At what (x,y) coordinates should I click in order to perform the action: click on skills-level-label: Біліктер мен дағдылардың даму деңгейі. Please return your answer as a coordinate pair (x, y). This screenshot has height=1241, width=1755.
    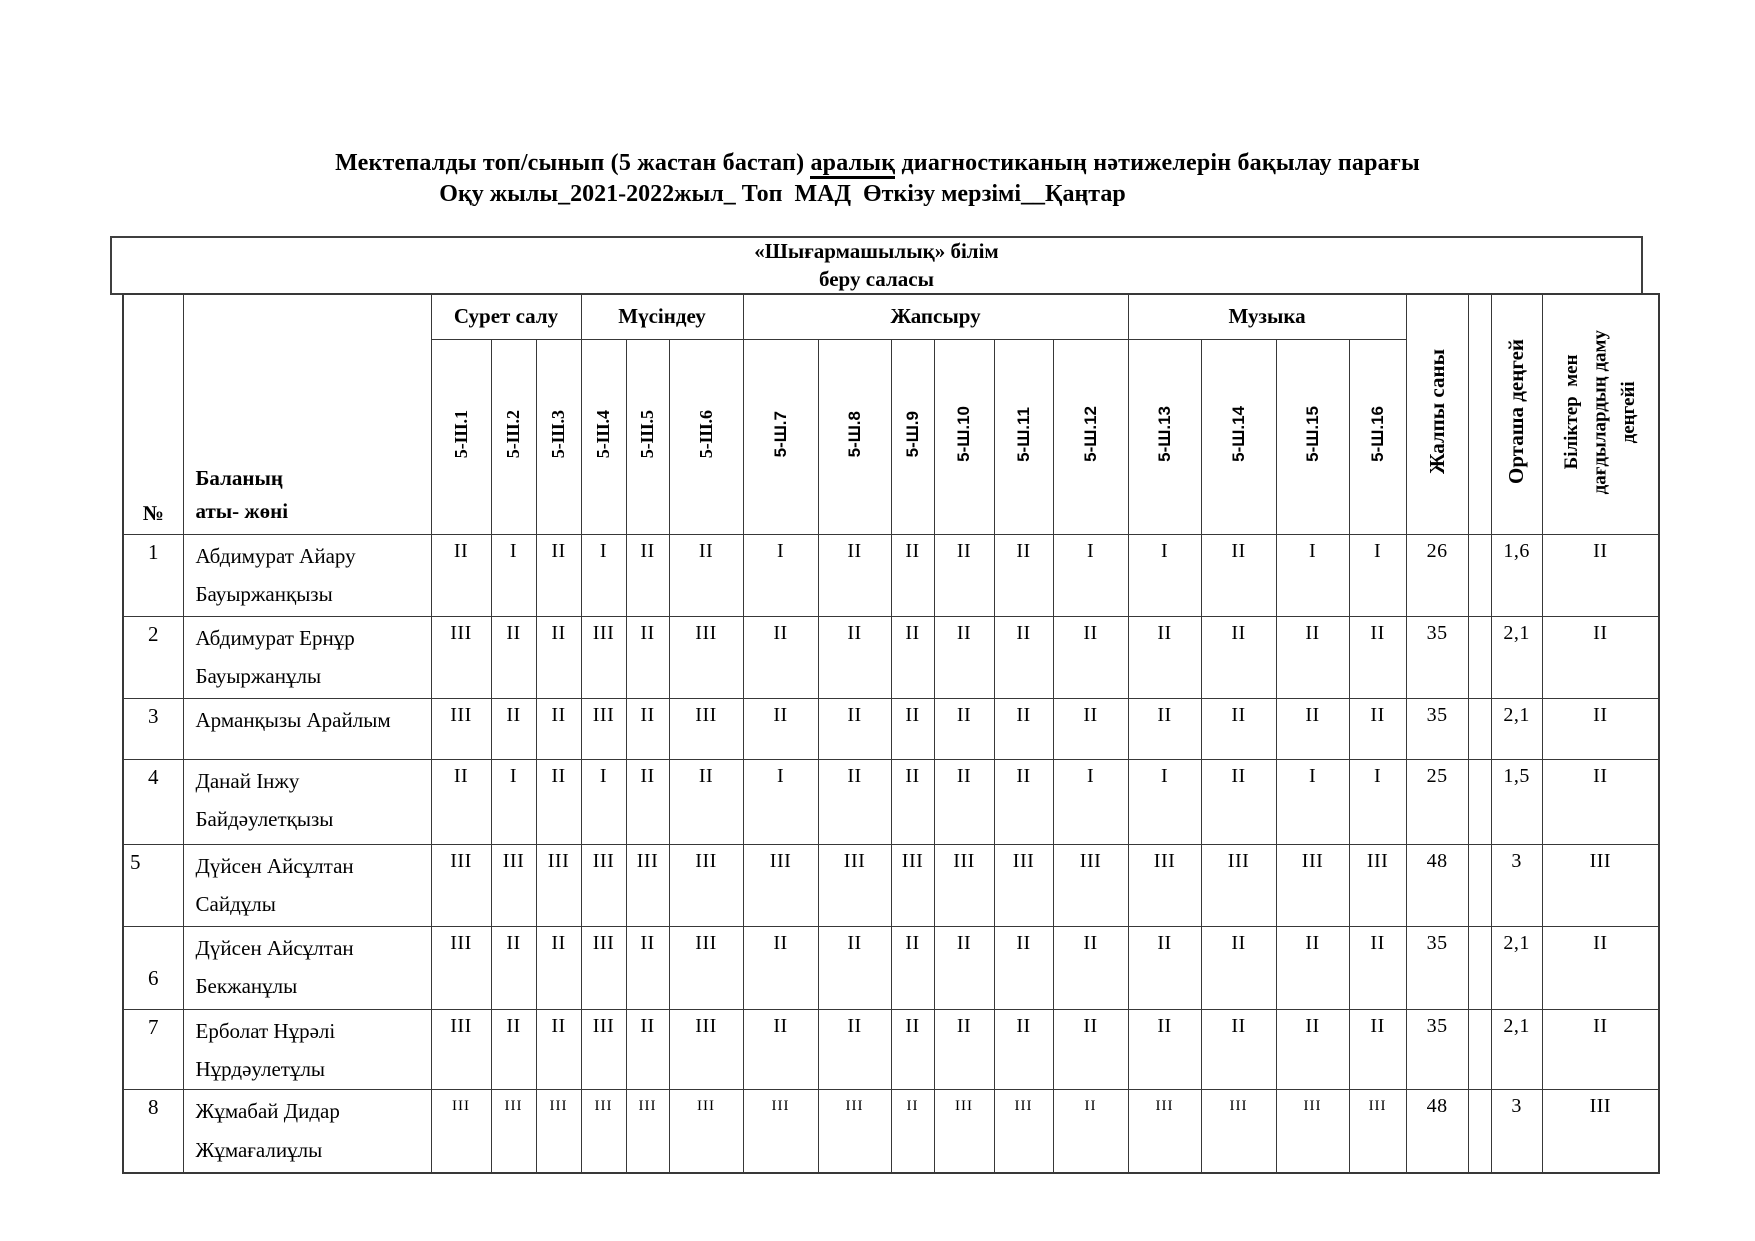
    Looking at the image, I should click on (1599, 411).